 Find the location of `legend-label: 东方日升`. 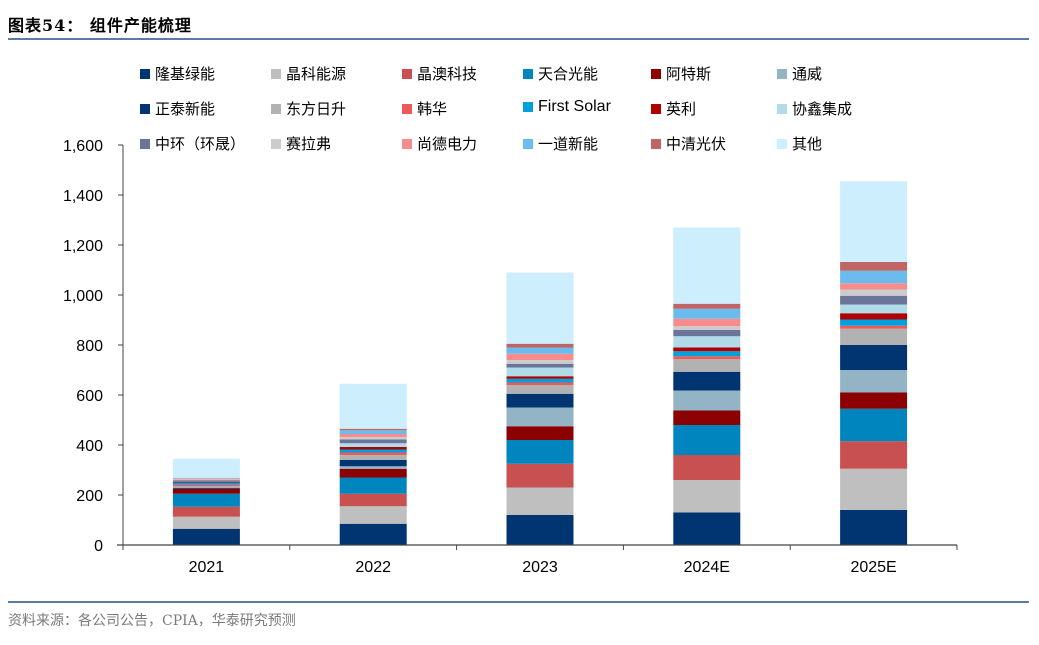

legend-label: 东方日升 is located at coordinates (316, 109).